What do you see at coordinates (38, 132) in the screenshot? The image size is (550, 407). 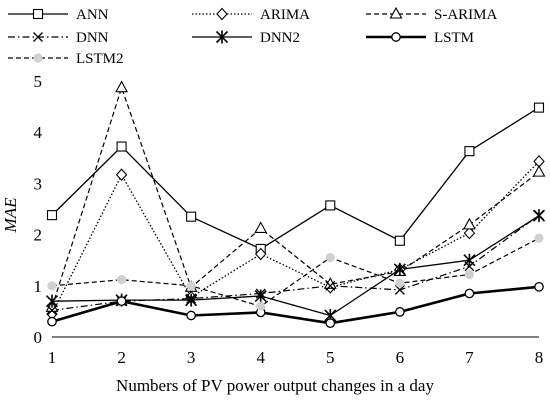 I see `y-tick-label: 4` at bounding box center [38, 132].